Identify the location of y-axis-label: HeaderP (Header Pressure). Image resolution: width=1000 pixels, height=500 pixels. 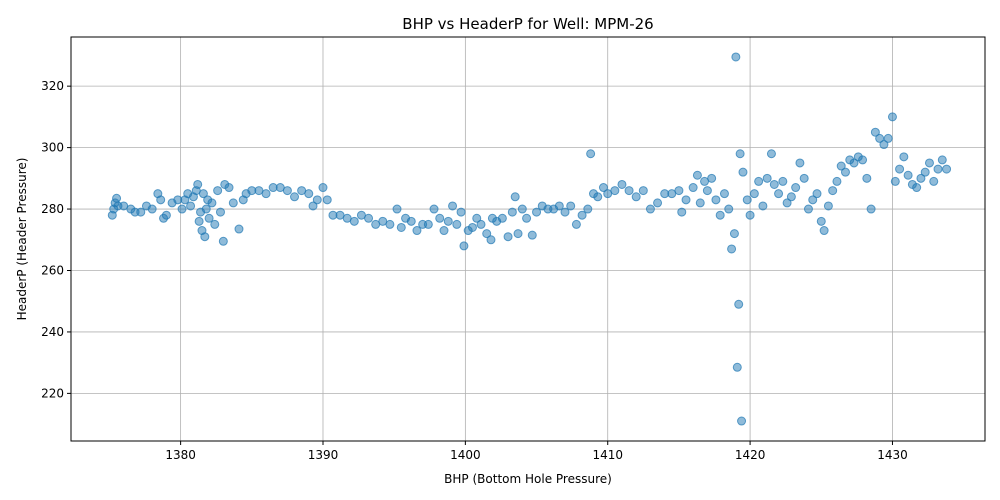
(22, 239).